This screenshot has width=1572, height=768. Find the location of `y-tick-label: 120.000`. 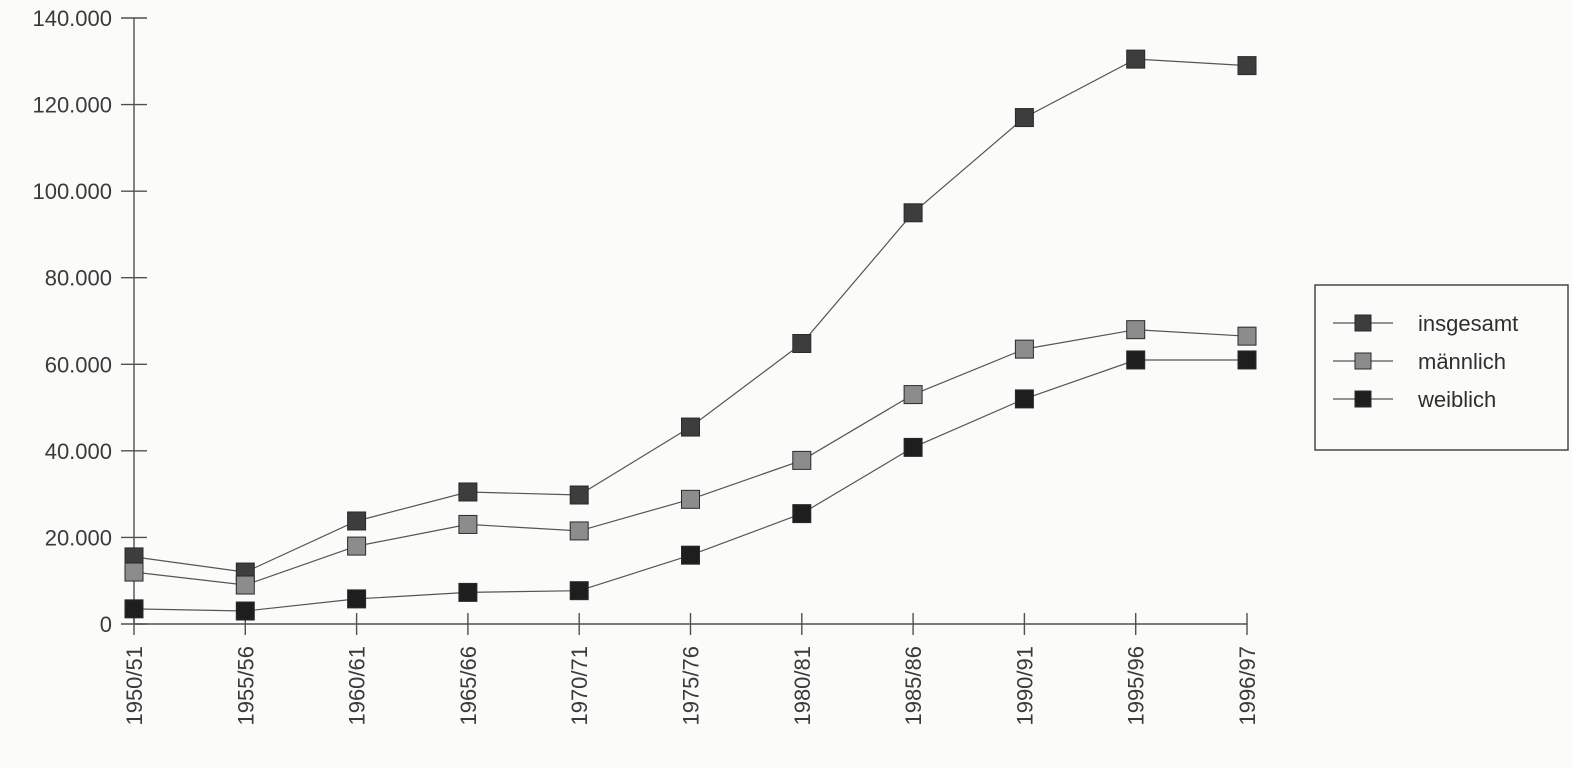

y-tick-label: 120.000 is located at coordinates (72, 105).